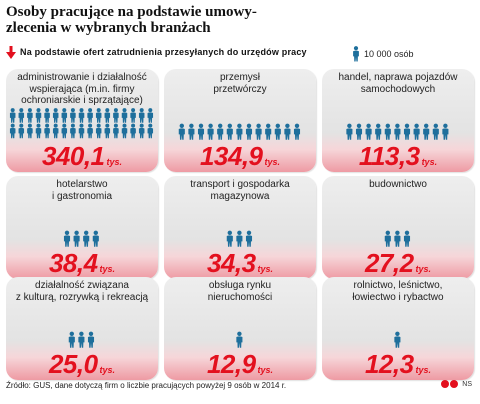 The height and width of the screenshot is (404, 480). What do you see at coordinates (454, 384) in the screenshot?
I see `logo-dot-icon` at bounding box center [454, 384].